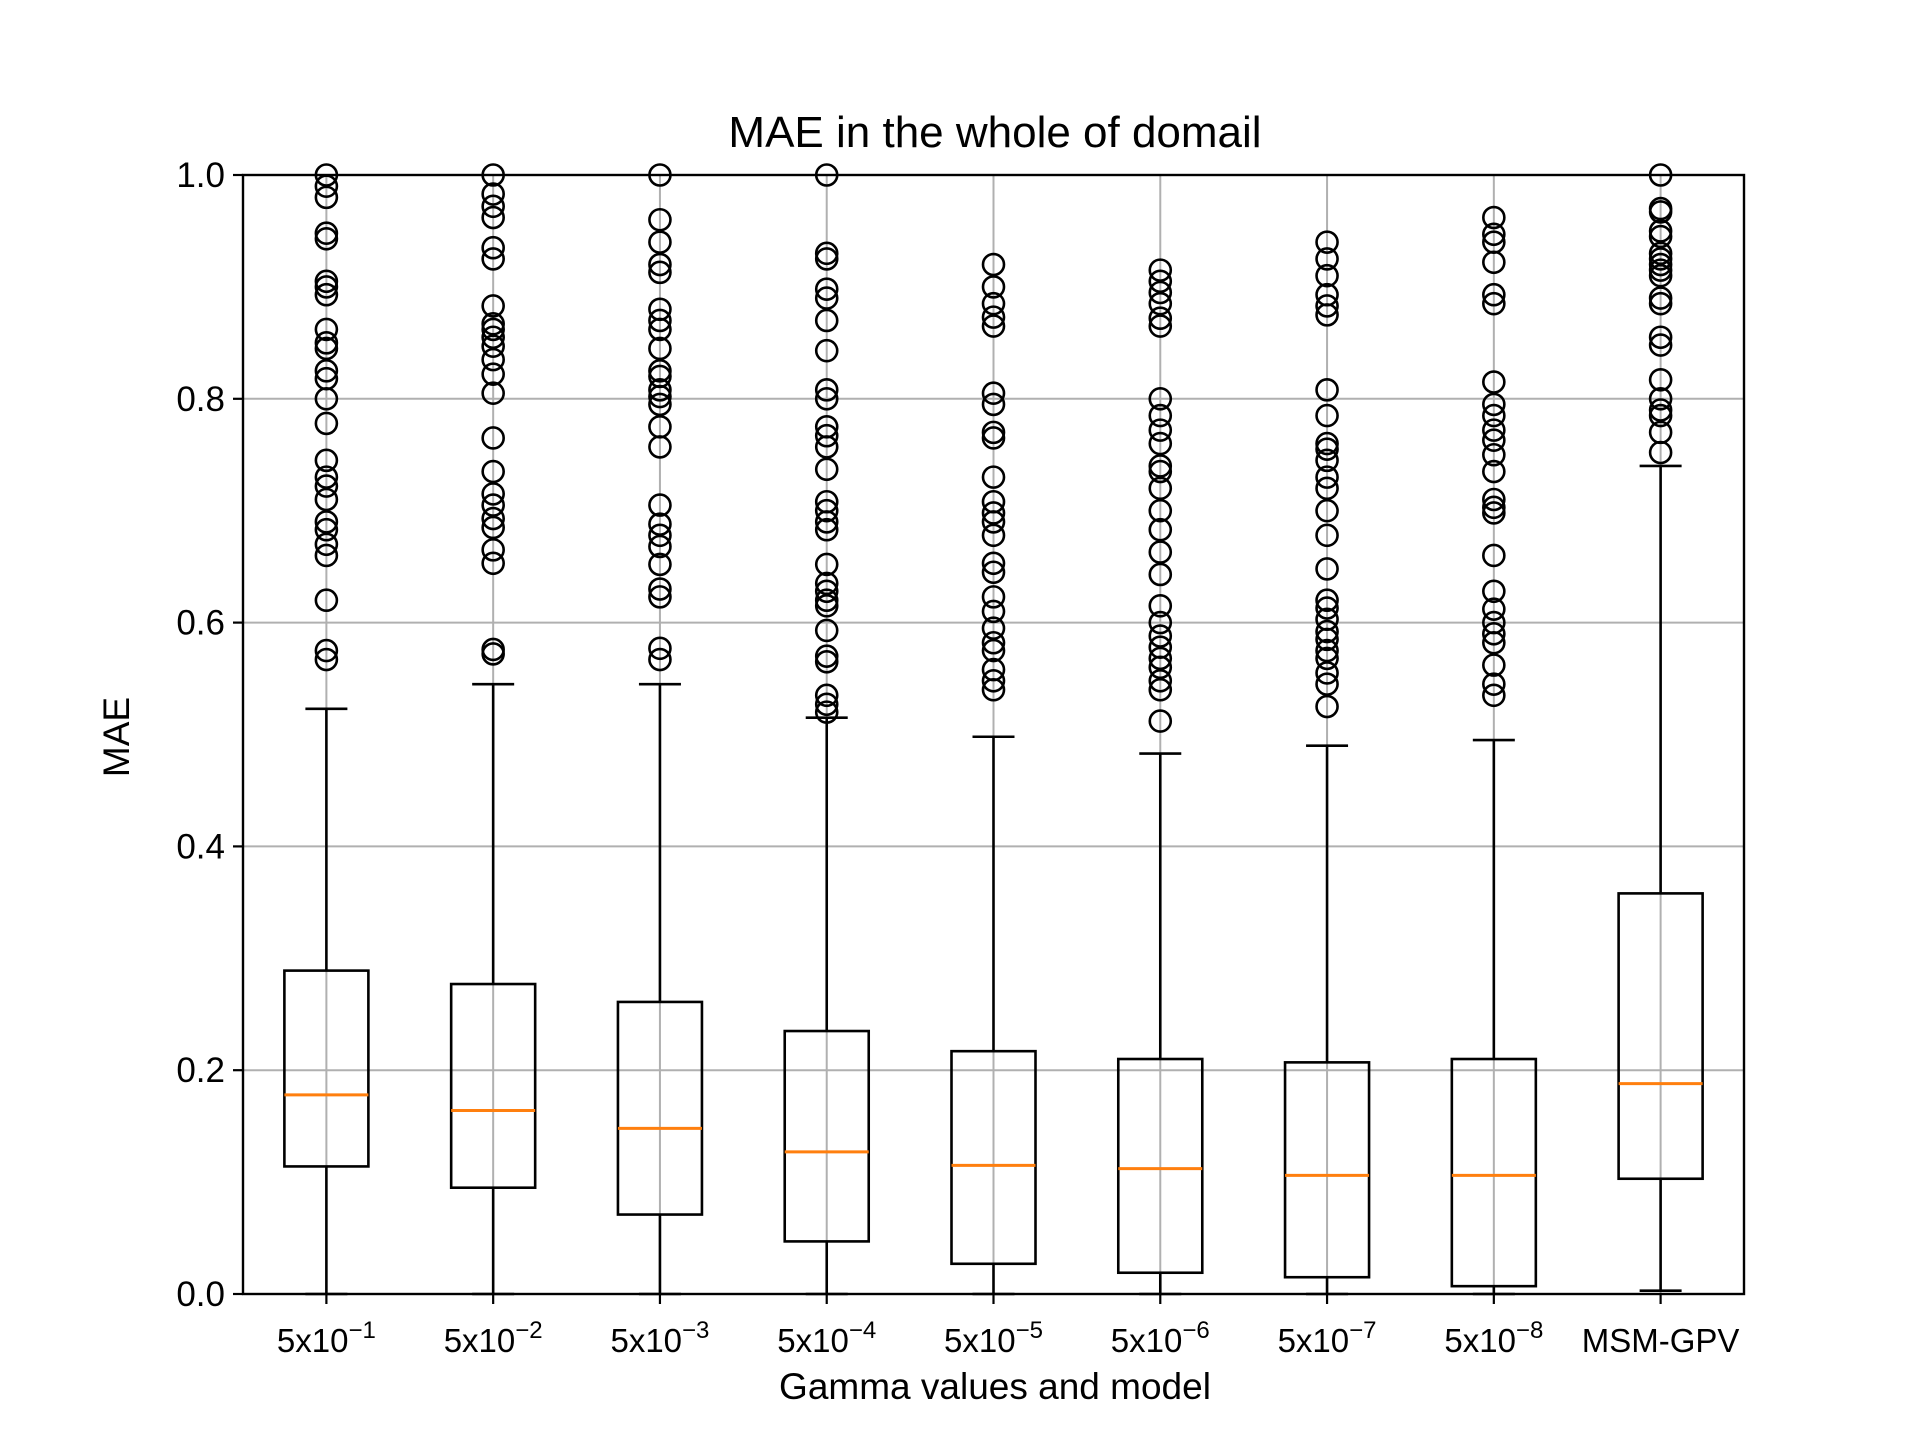  What do you see at coordinates (1661, 1340) in the screenshot?
I see `x-tick-label-base: MSM-GPV` at bounding box center [1661, 1340].